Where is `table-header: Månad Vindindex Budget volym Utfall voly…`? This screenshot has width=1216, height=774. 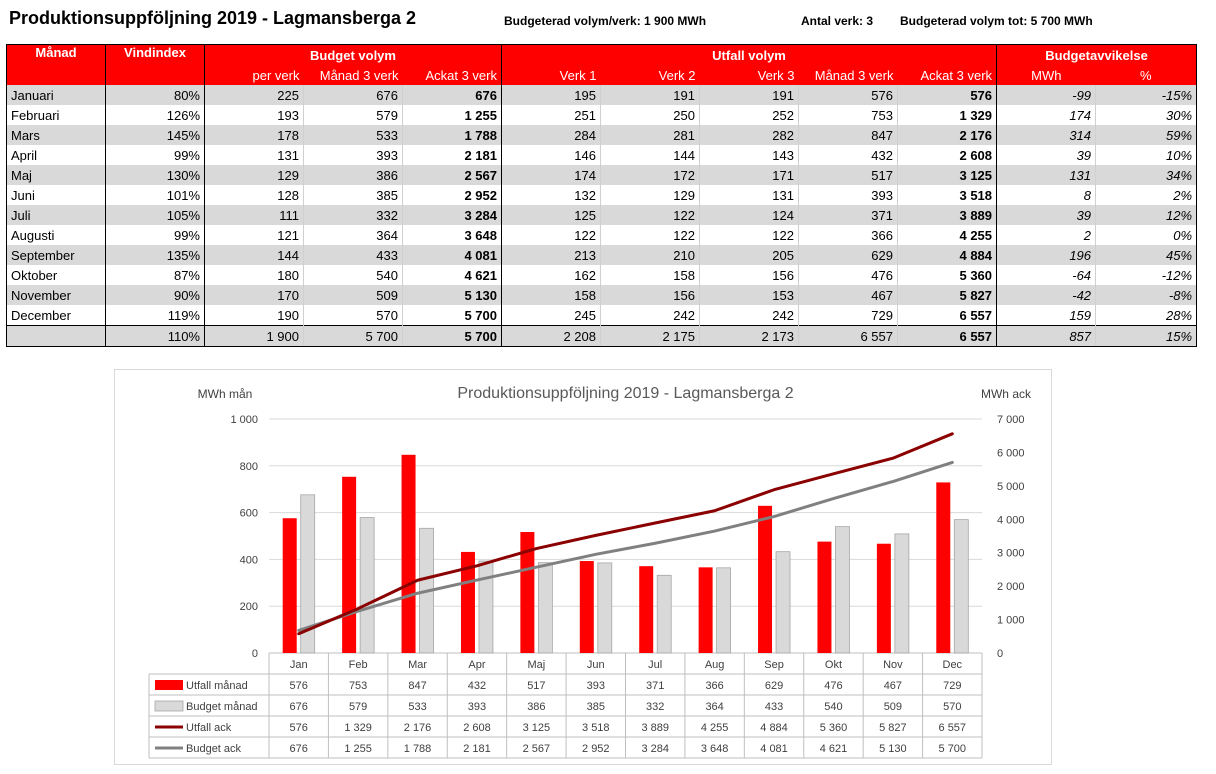
table-header: Månad Vindindex Budget volym Utfall voly… is located at coordinates (601, 64).